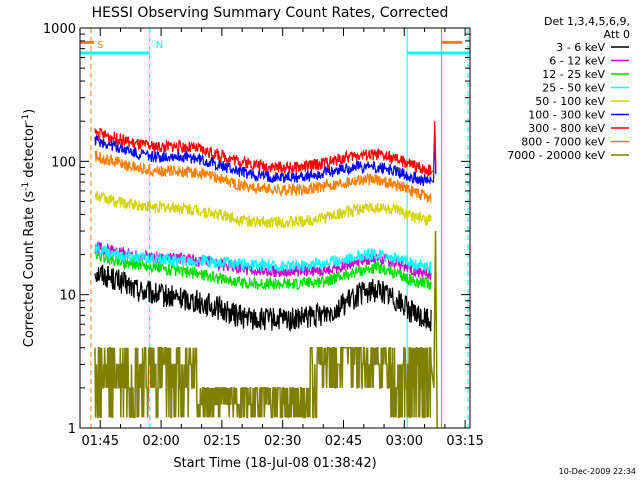 The image size is (640, 480). What do you see at coordinates (573, 88) in the screenshot?
I see `legend-label-3: 25 - 50 keV` at bounding box center [573, 88].